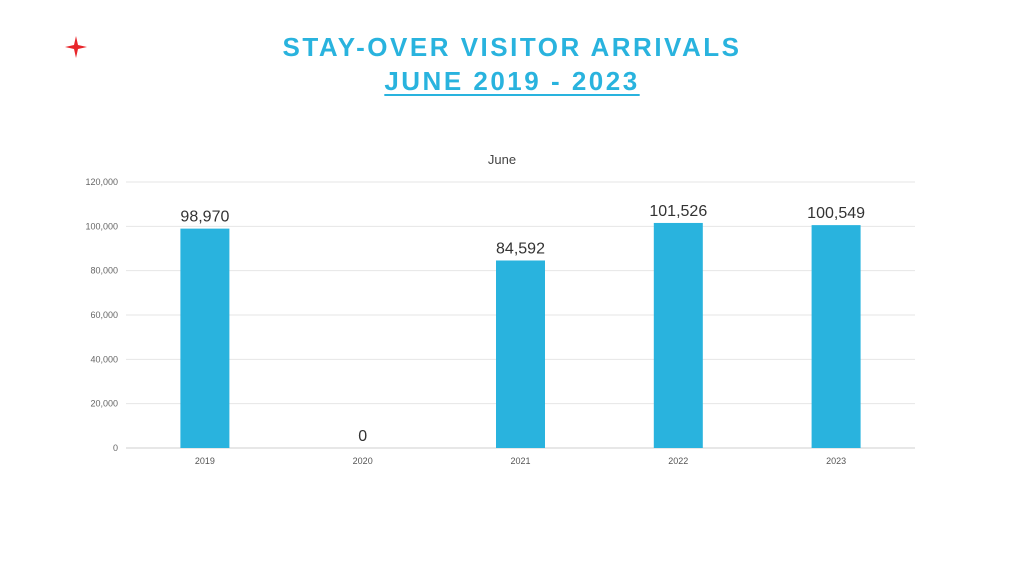 The width and height of the screenshot is (1024, 576). I want to click on y-tick-label: 60,000, so click(104, 315).